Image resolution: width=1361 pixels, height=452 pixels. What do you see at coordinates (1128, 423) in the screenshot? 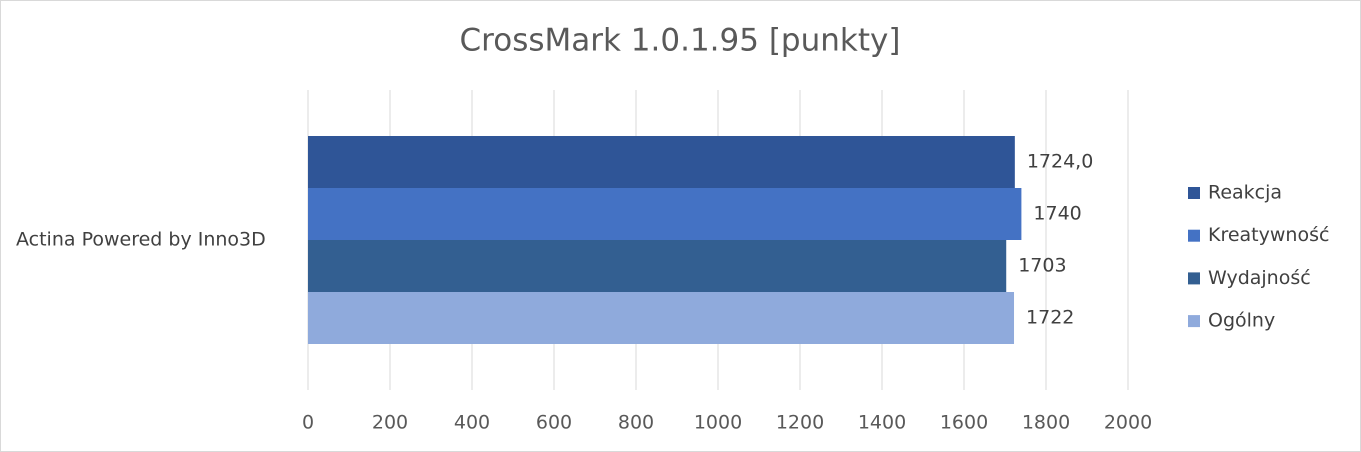
I see `x-tick-label: 2000` at bounding box center [1128, 423].